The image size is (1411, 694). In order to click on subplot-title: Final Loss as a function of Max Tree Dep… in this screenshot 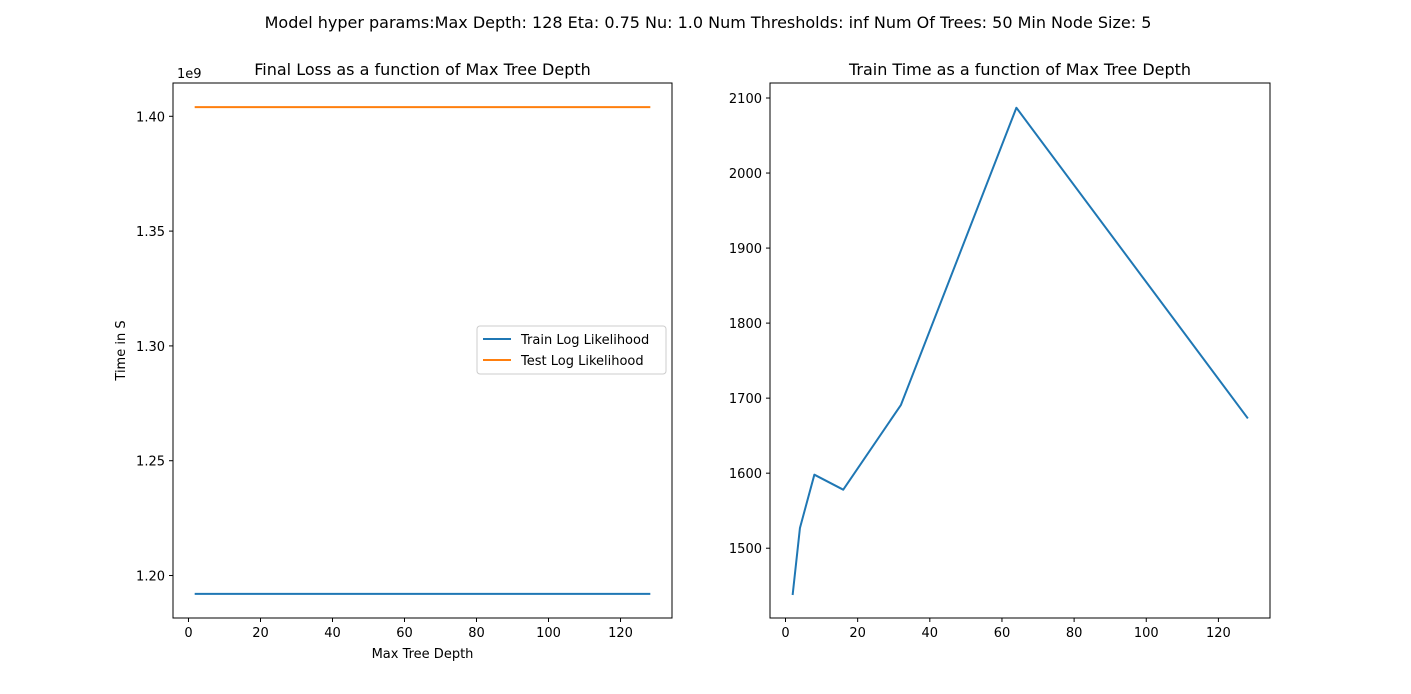, I will do `click(422, 69)`.